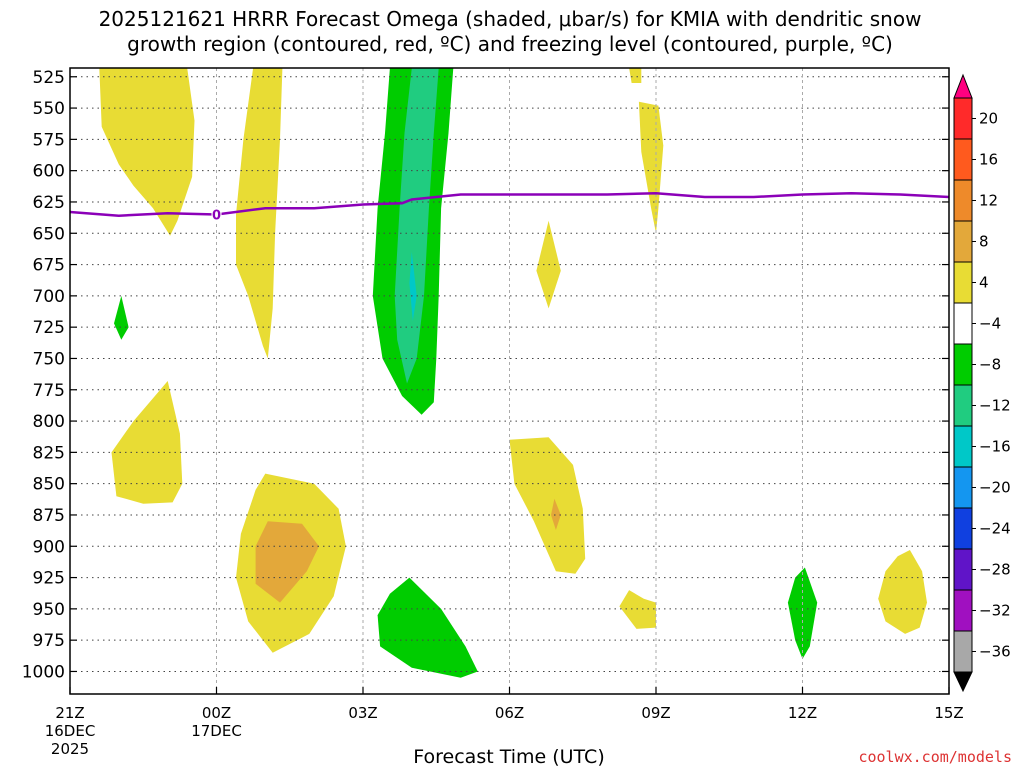 The width and height of the screenshot is (1024, 768). I want to click on colorbar-label-10: −24, so click(995, 529).